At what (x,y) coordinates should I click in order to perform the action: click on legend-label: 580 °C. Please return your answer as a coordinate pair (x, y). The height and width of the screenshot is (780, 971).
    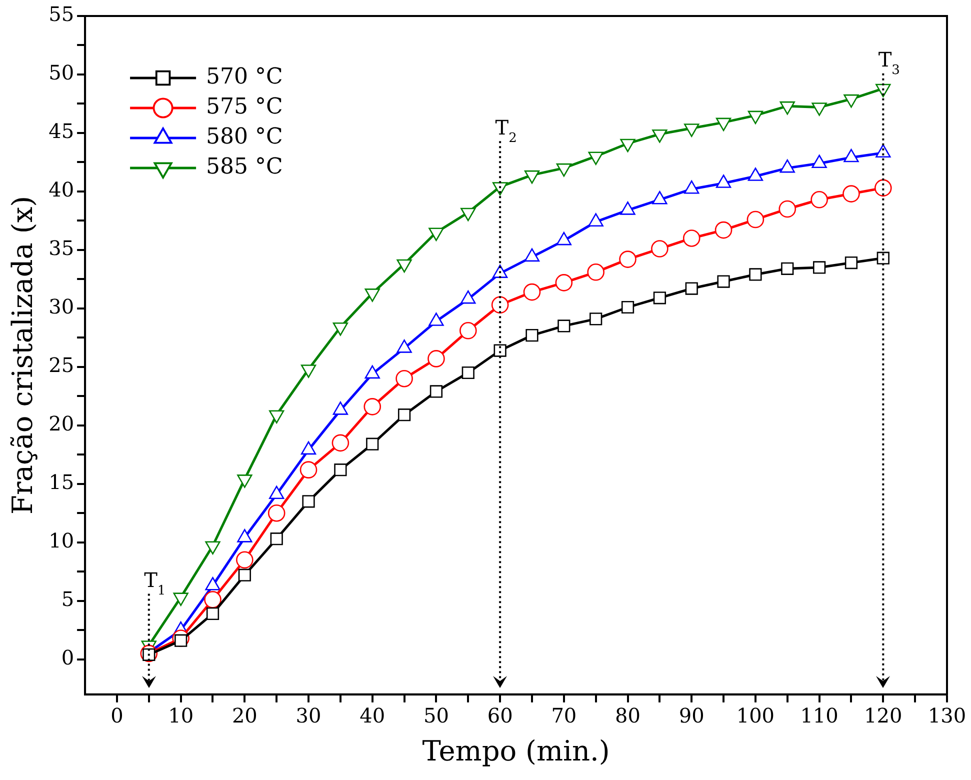
    Looking at the image, I should click on (244, 137).